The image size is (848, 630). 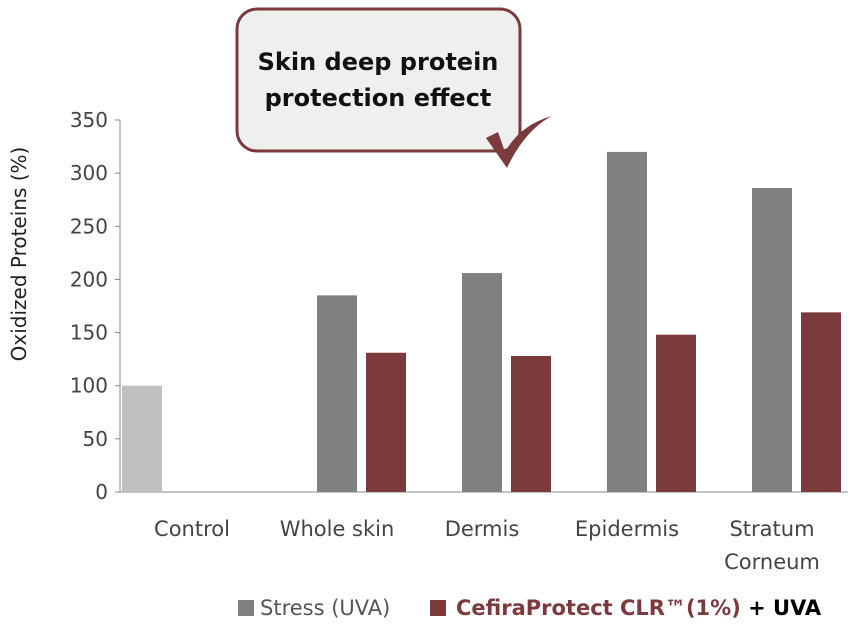 I want to click on callout: Skin deep protein protection effect, so click(x=393, y=87).